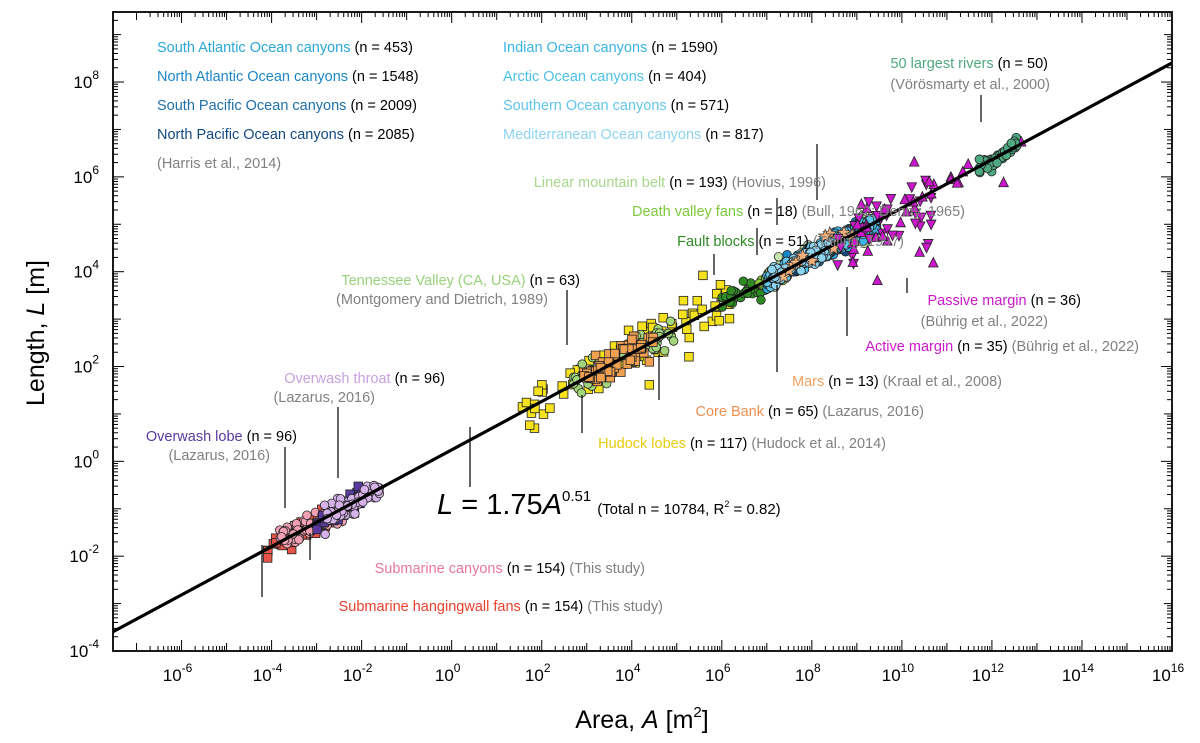 The image size is (1200, 743). I want to click on annotation-ref: (Bull, 1962; Denny, 1965), so click(881, 212).